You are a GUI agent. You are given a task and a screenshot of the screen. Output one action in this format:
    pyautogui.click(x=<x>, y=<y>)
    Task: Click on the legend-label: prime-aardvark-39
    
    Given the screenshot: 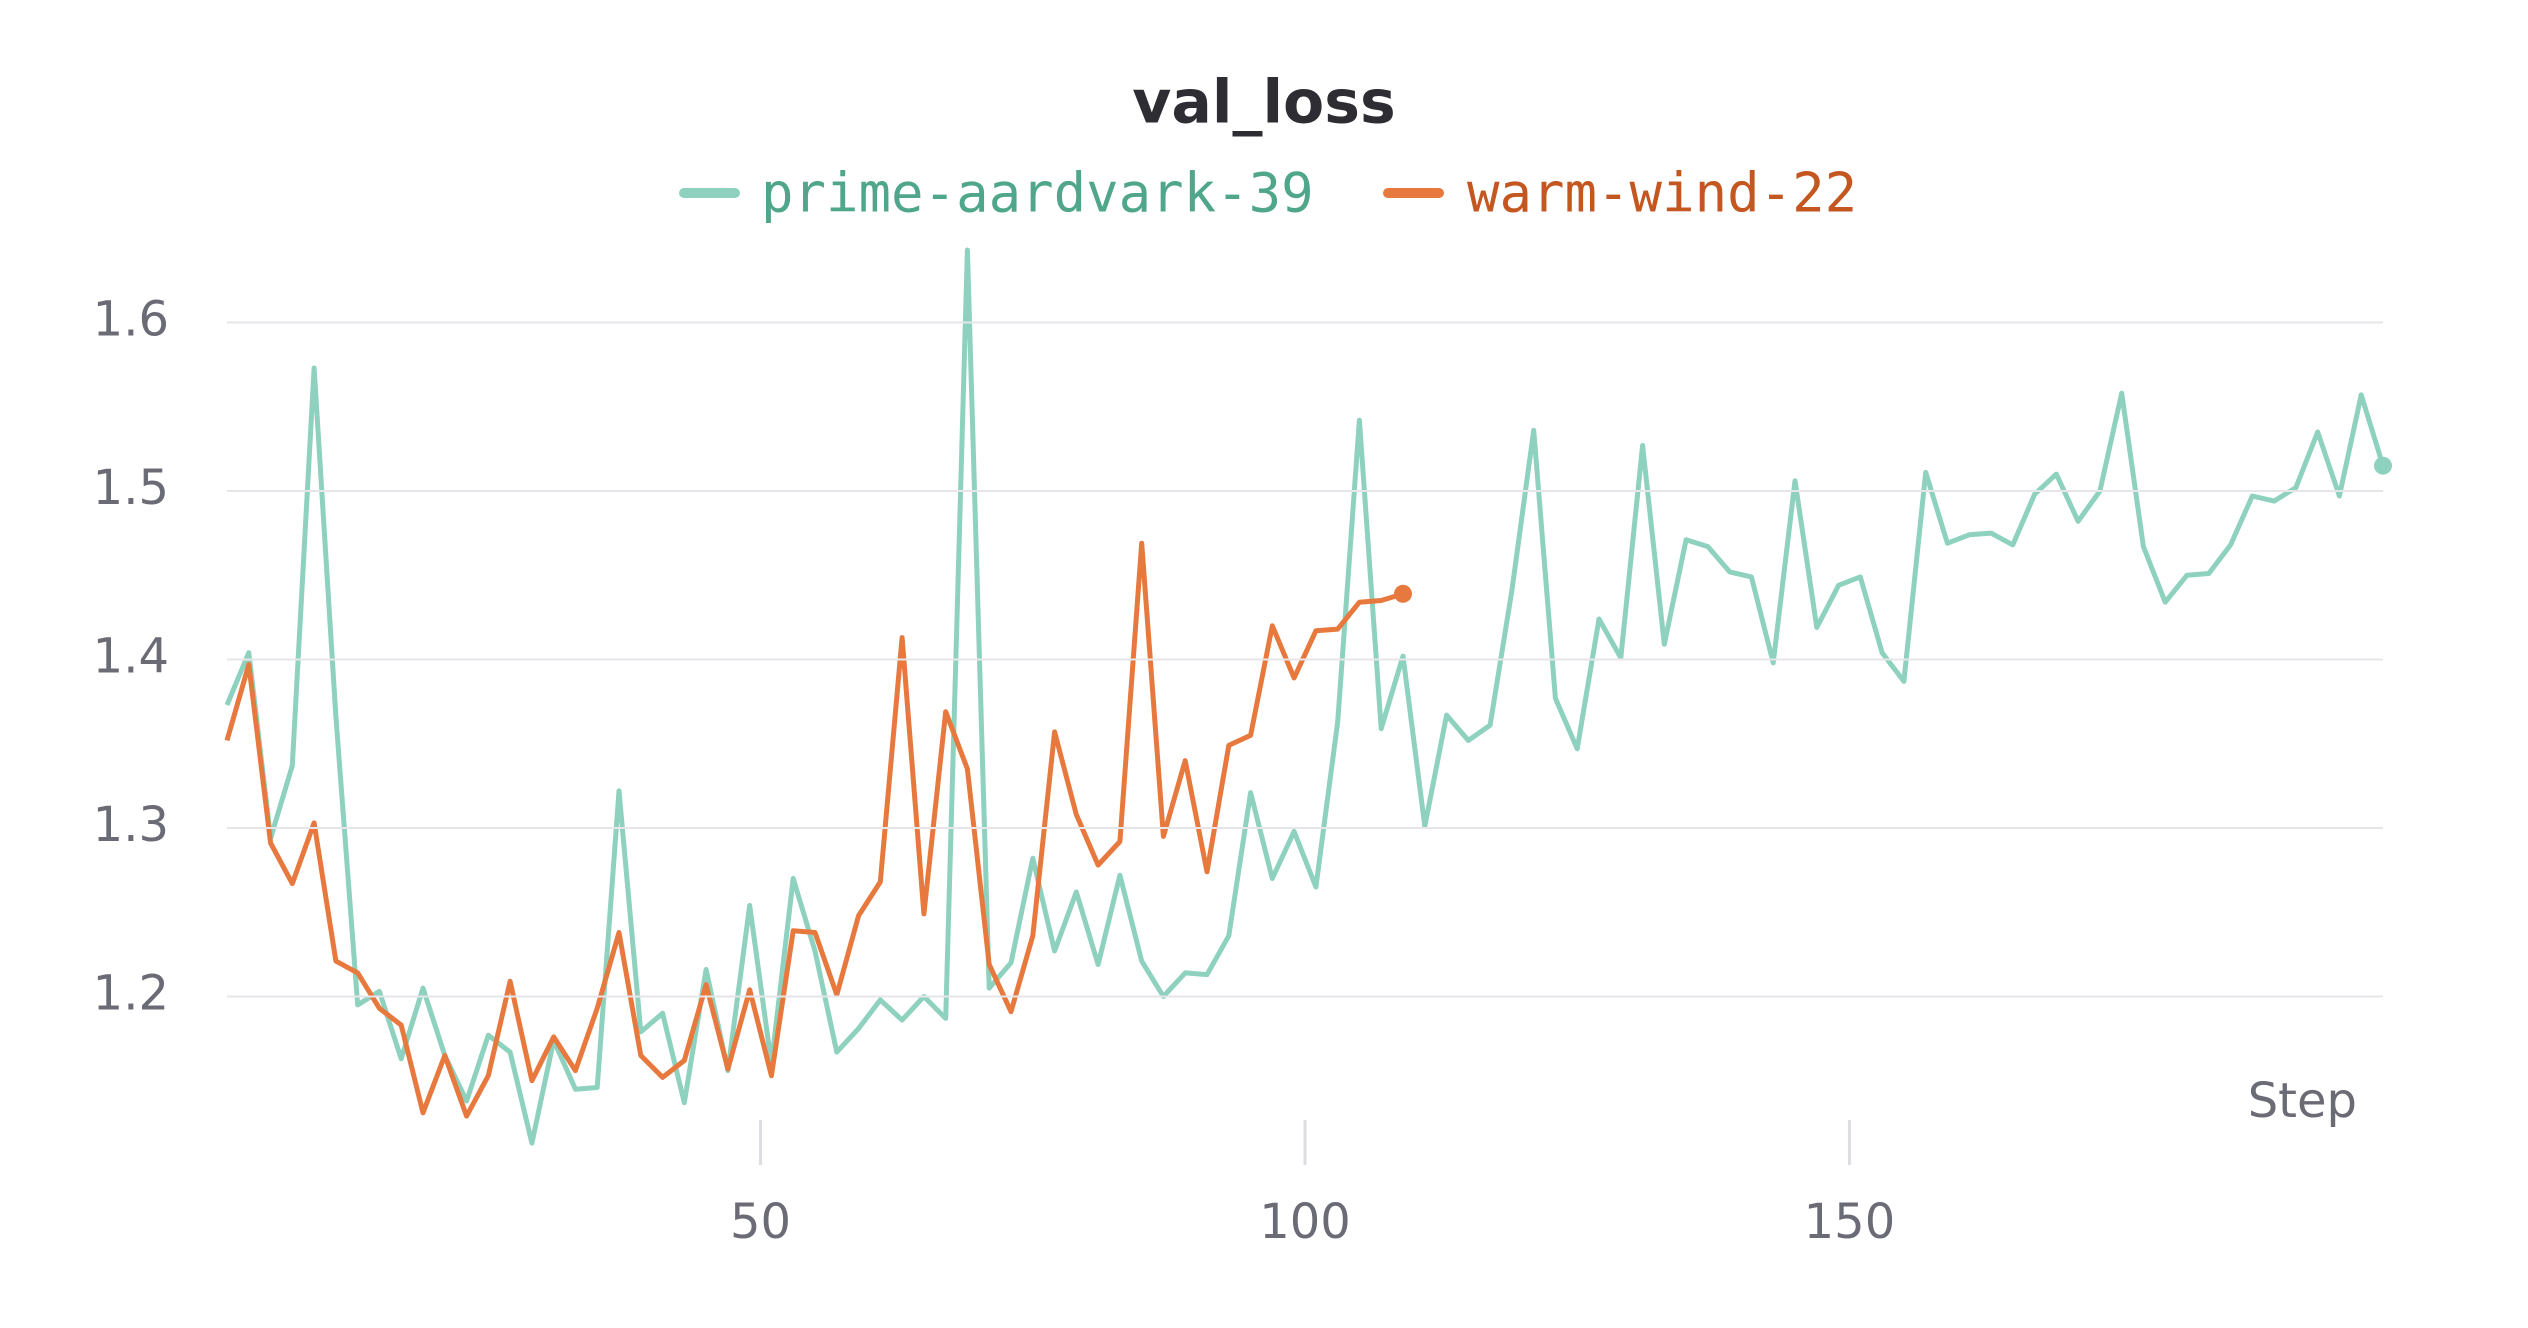 What is the action you would take?
    pyautogui.click(x=1037, y=193)
    